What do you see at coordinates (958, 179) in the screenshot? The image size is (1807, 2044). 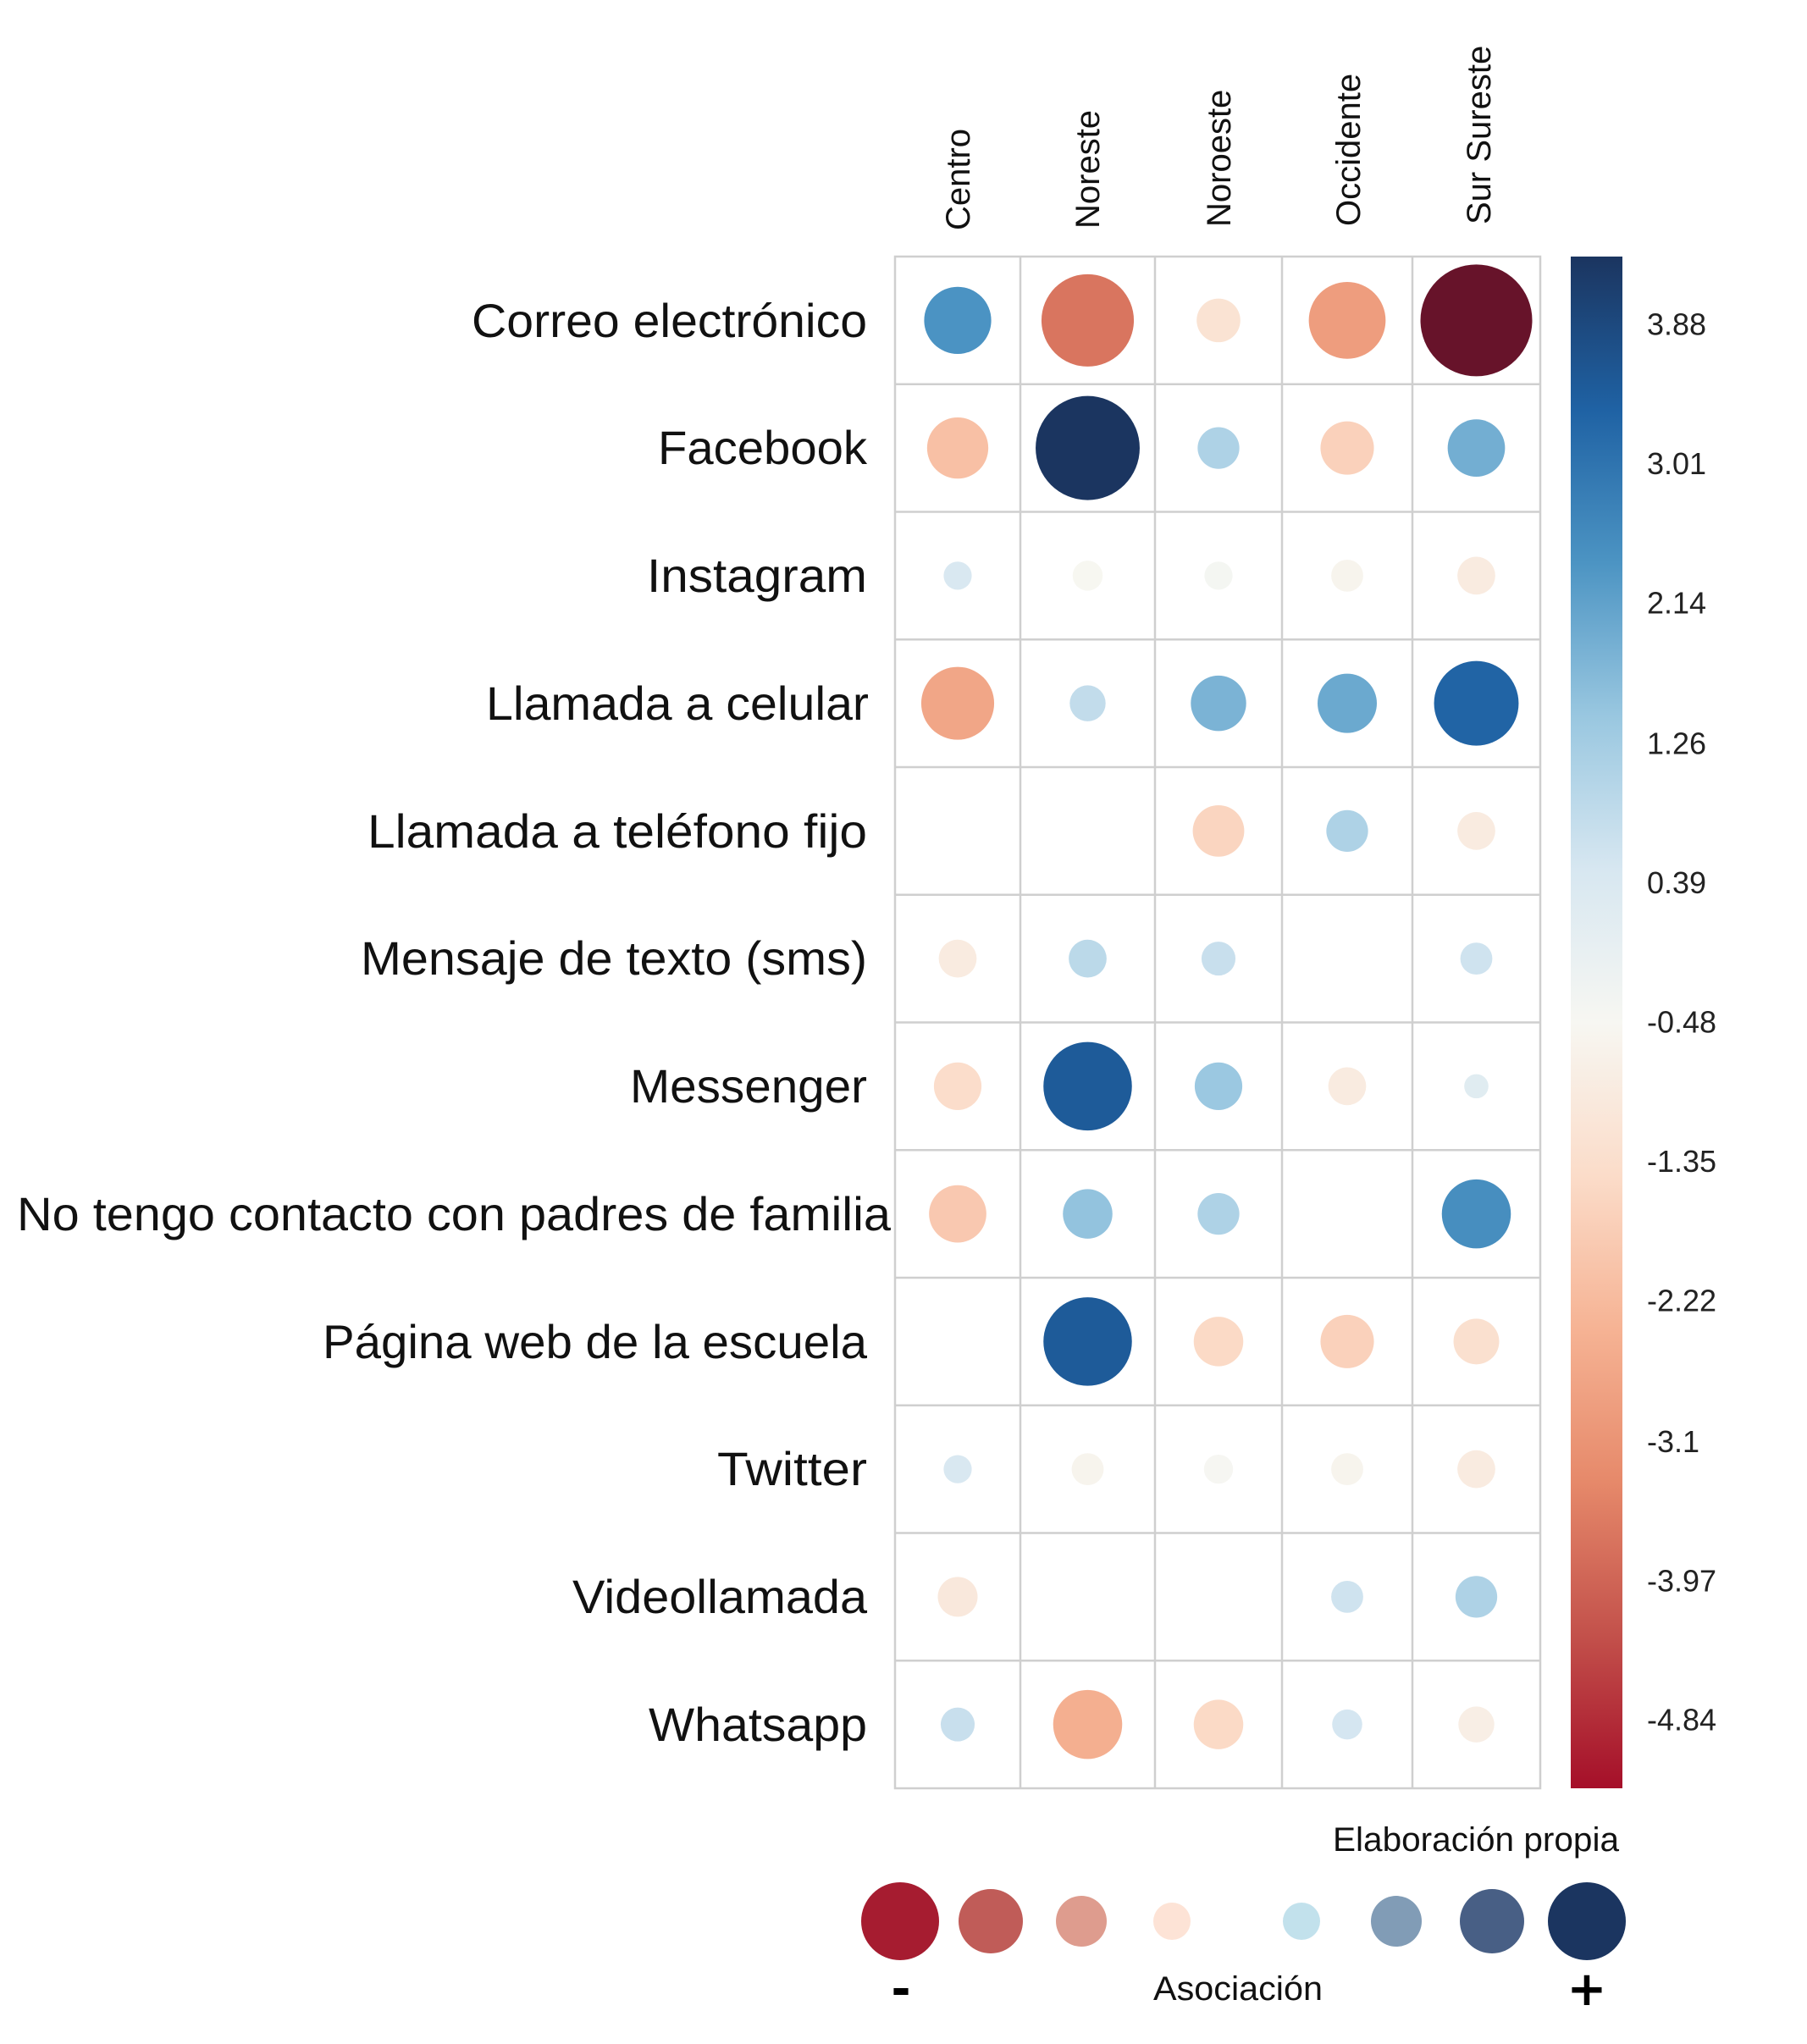 I see `column-label-centro: Centro` at bounding box center [958, 179].